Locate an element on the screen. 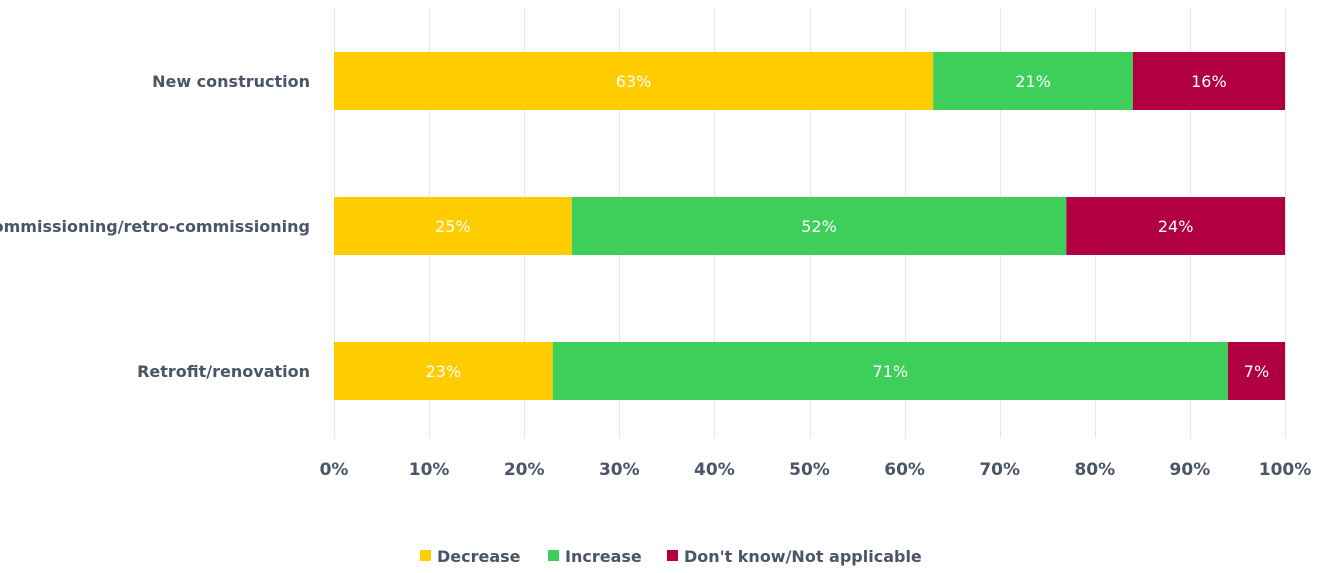 Image resolution: width=1320 pixels, height=573 pixels. data-label: 23% is located at coordinates (444, 371).